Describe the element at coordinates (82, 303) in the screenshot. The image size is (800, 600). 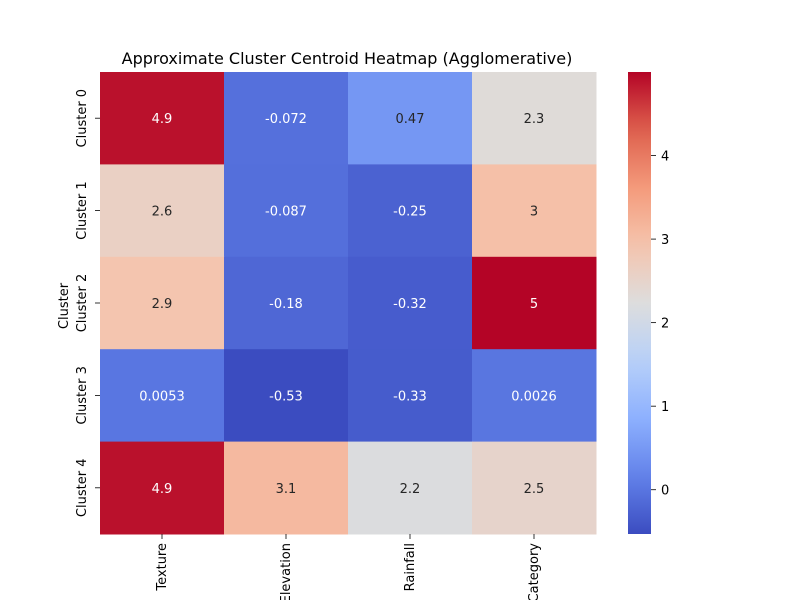
I see `y-tick-label: Cluster 2` at that location.